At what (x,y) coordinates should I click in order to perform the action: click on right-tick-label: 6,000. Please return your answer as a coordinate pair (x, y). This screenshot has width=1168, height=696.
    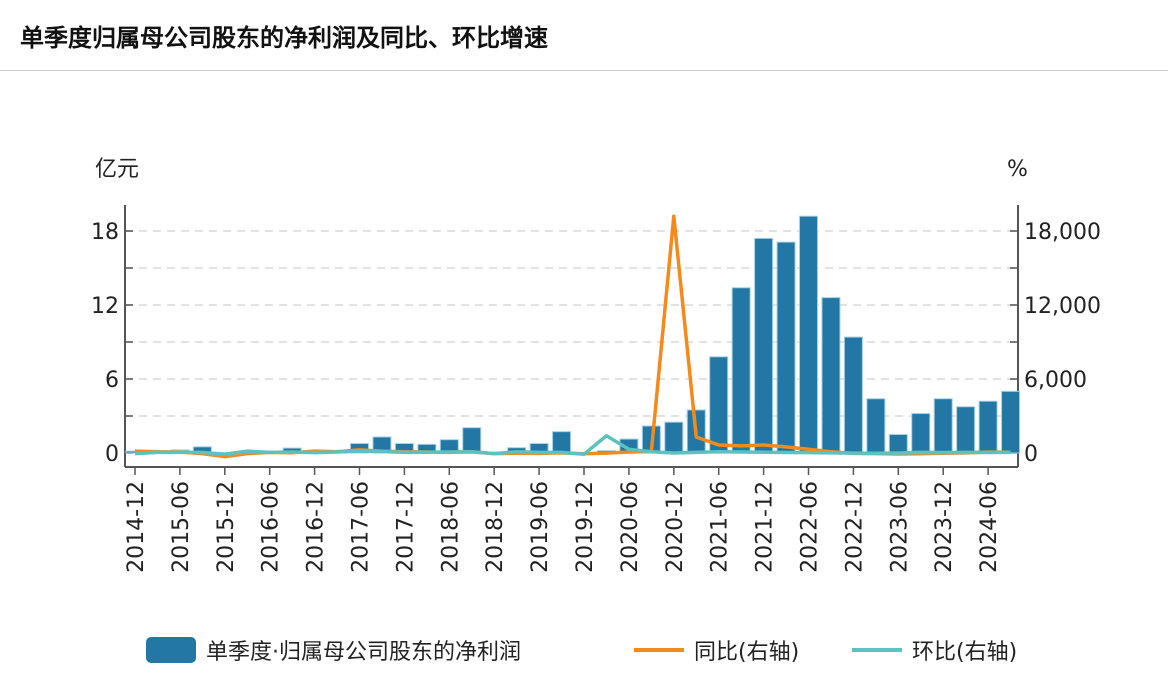
    Looking at the image, I should click on (1055, 380).